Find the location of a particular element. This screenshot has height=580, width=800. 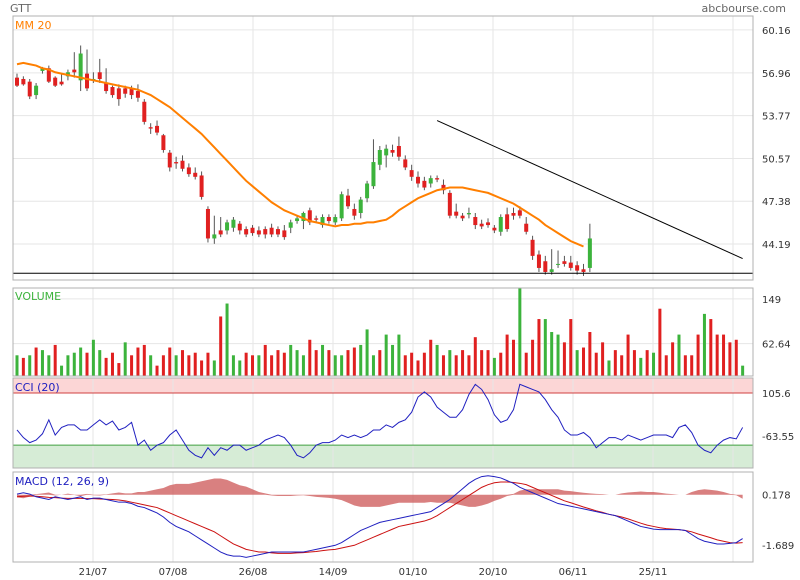

cci-panel-title: CCI (20) is located at coordinates (37, 387).